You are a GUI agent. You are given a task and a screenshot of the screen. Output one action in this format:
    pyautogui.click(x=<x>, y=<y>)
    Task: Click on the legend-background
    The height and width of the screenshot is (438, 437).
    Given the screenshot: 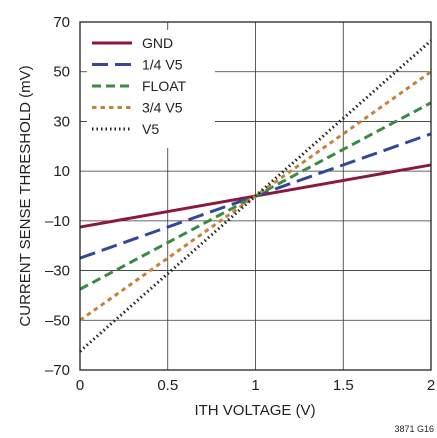 What is the action you would take?
    pyautogui.click(x=151, y=89)
    